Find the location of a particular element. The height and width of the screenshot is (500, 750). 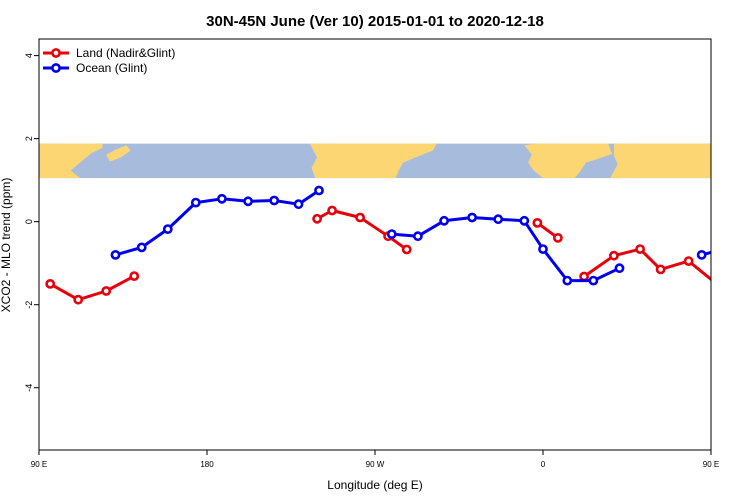

x-tick-label: 90 W is located at coordinates (375, 464).